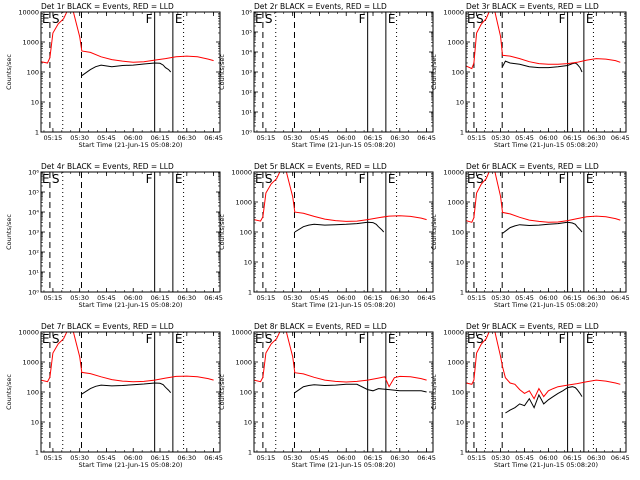  I want to click on panel-title: Det 8r BLACK = Events, RED = LLD, so click(320, 326).